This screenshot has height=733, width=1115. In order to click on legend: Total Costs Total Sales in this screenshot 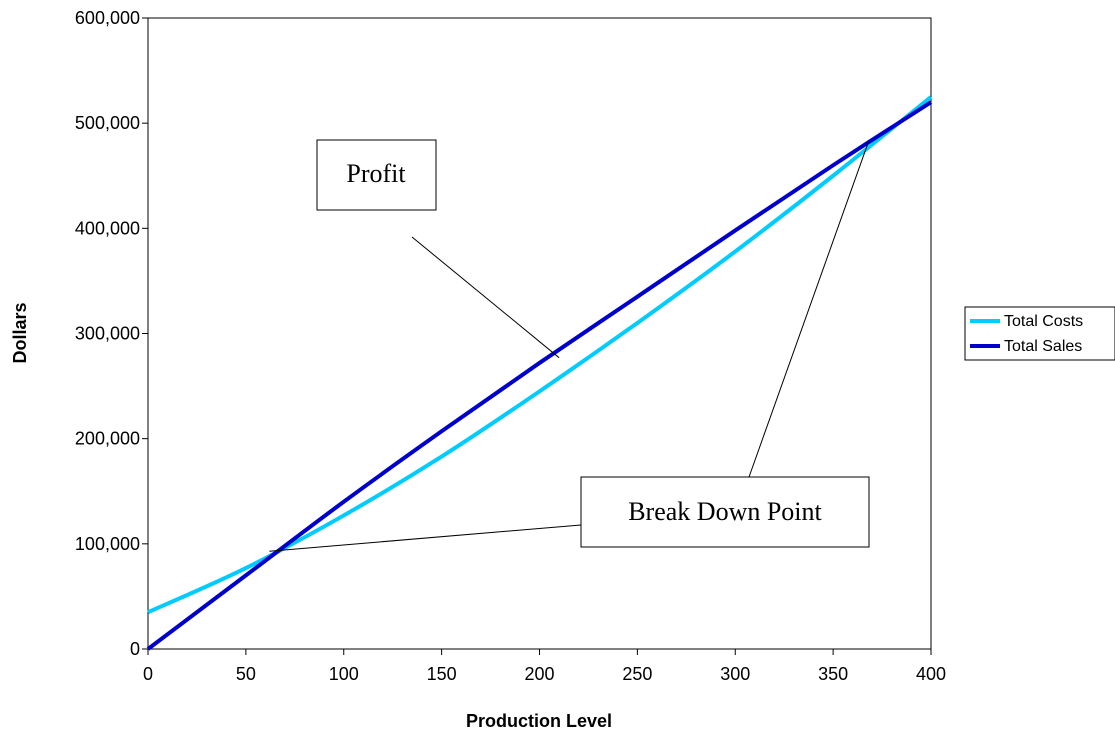, I will do `click(1039, 333)`.